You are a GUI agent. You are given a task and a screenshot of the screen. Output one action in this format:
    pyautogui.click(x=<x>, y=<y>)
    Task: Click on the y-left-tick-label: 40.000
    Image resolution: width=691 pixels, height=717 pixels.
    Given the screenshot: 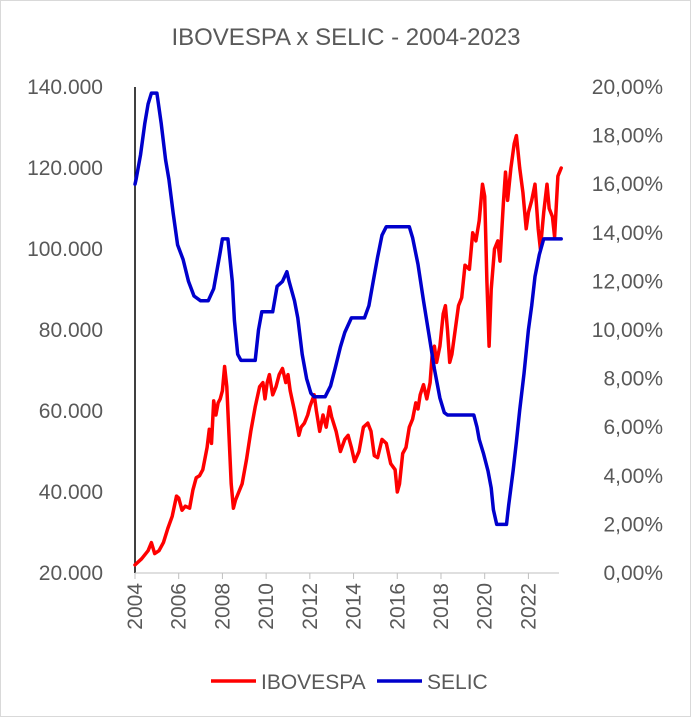 What is the action you would take?
    pyautogui.click(x=71, y=492)
    